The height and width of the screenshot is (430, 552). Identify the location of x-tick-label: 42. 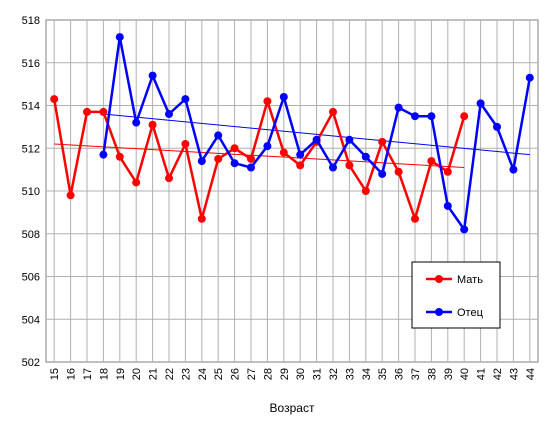
(498, 374).